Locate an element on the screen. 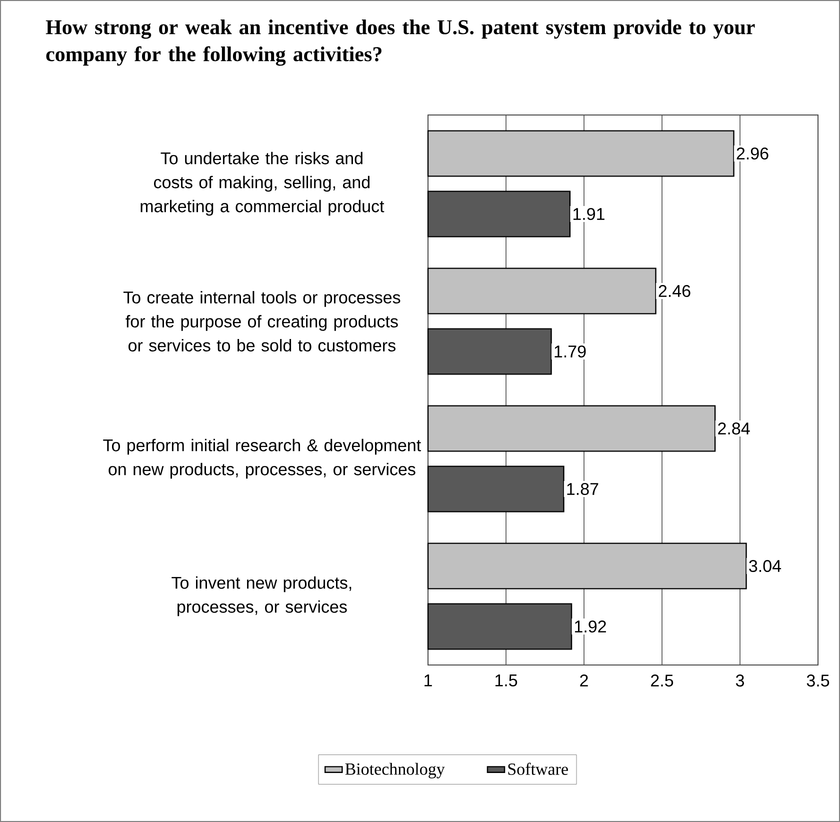  data-label: 1.92 is located at coordinates (590, 626).